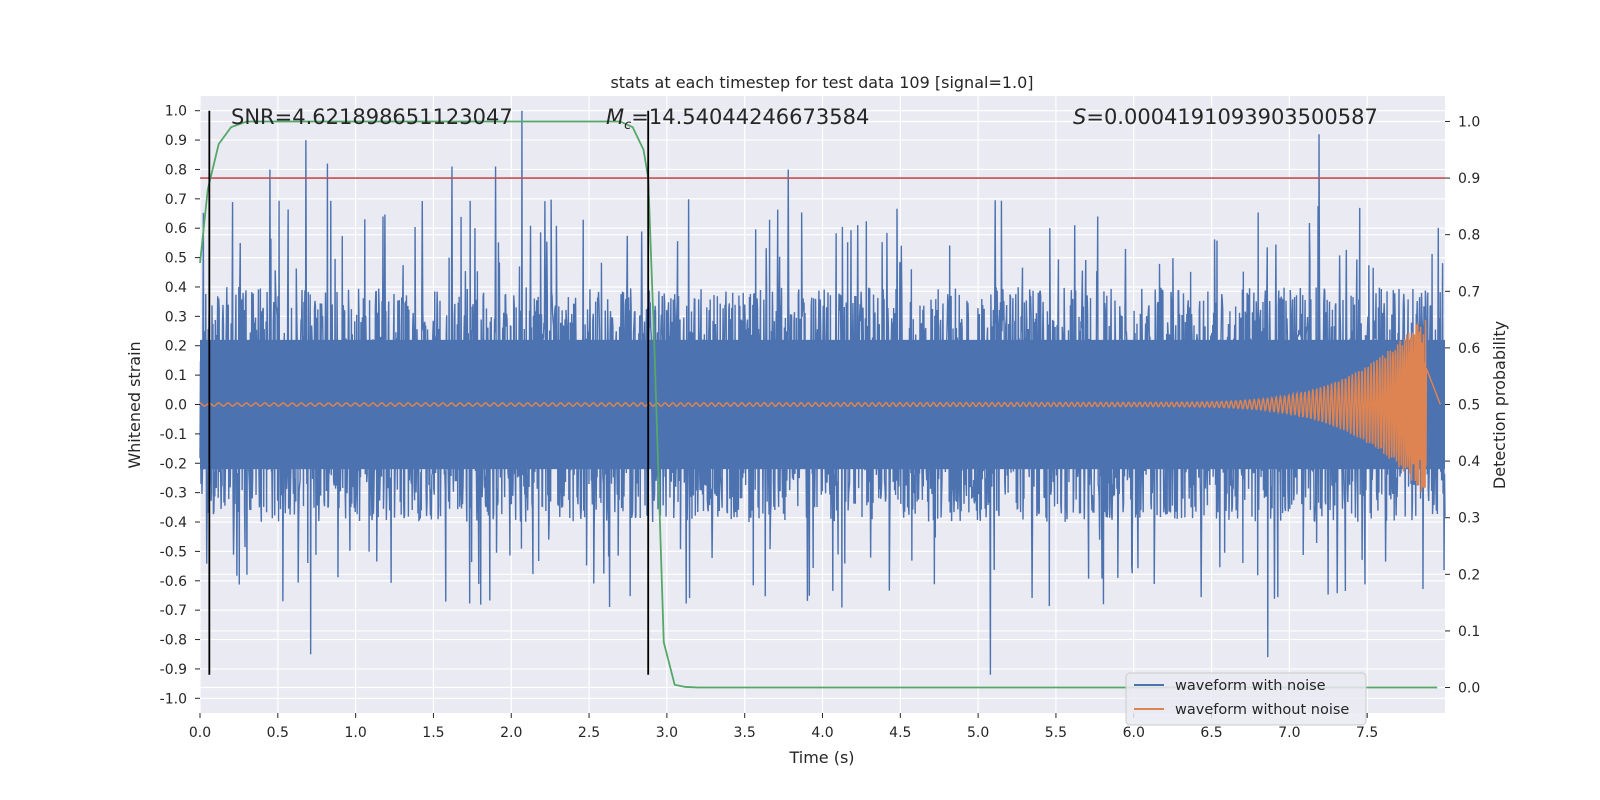 This screenshot has width=1600, height=800. What do you see at coordinates (173, 699) in the screenshot?
I see `y-tick-label: -1.0` at bounding box center [173, 699].